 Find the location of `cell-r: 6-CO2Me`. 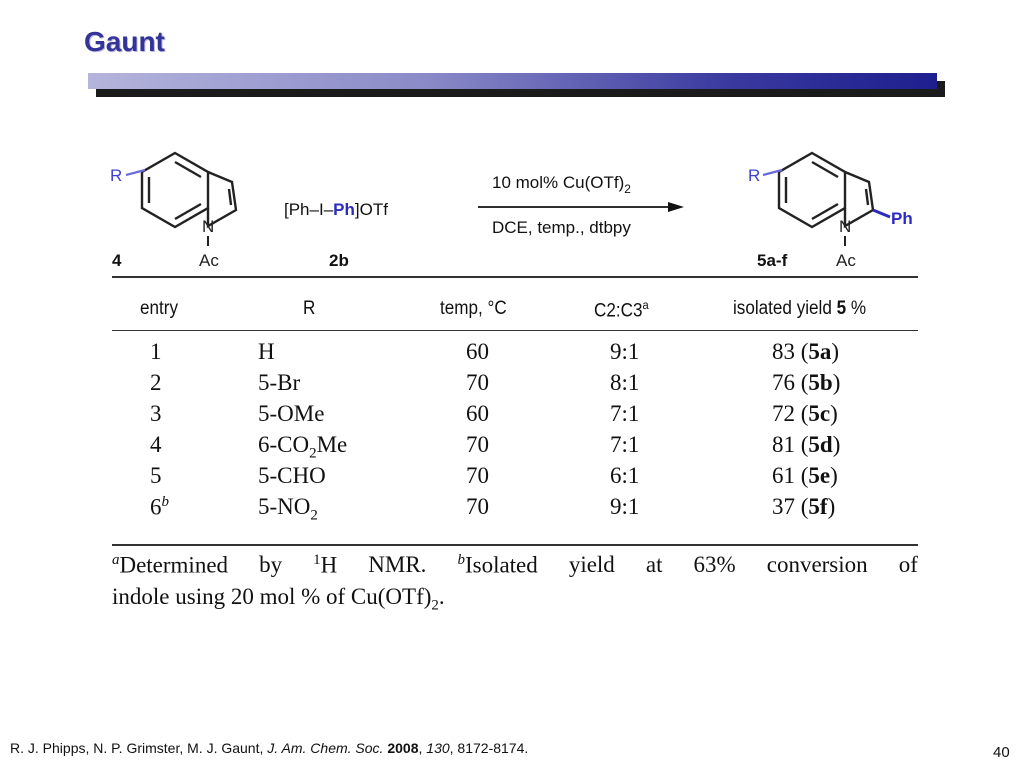

cell-r: 6-CO2Me is located at coordinates (303, 447).